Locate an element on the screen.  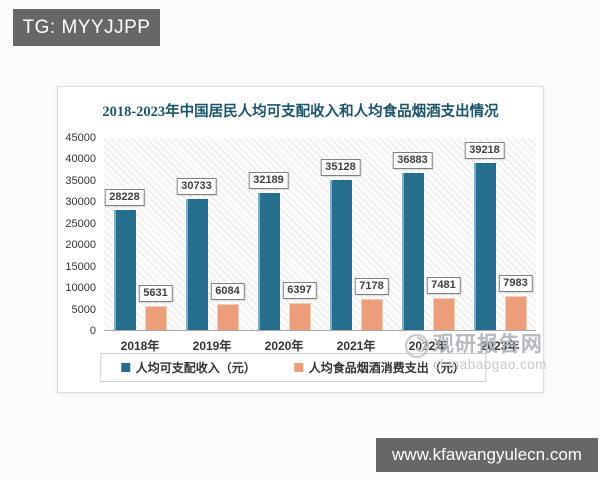
bar-group: 36883 7481 is located at coordinates (428, 234).